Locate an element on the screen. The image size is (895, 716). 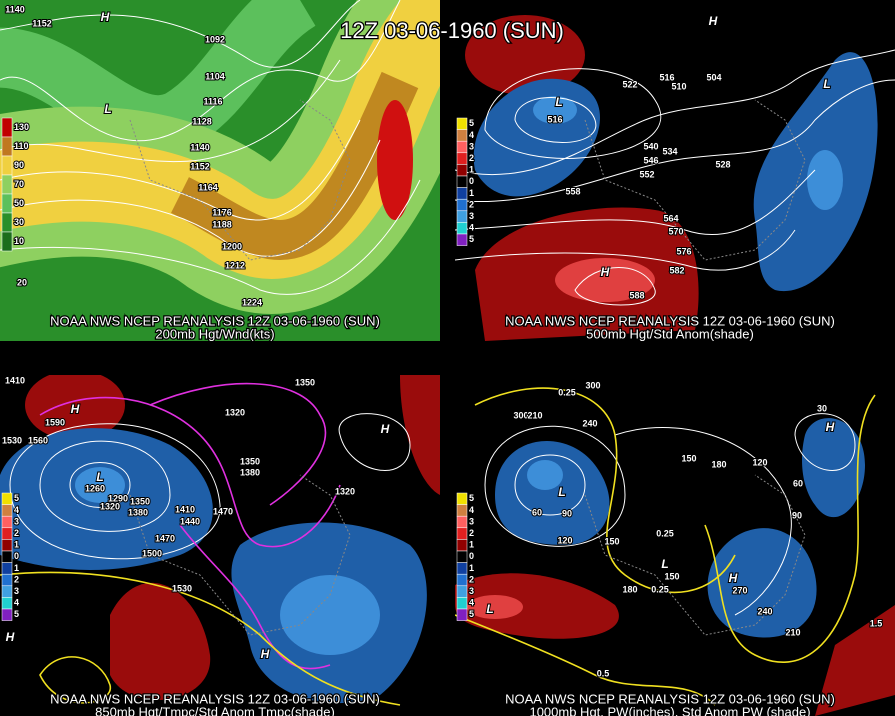
contour-label: 516 is located at coordinates (666, 77).